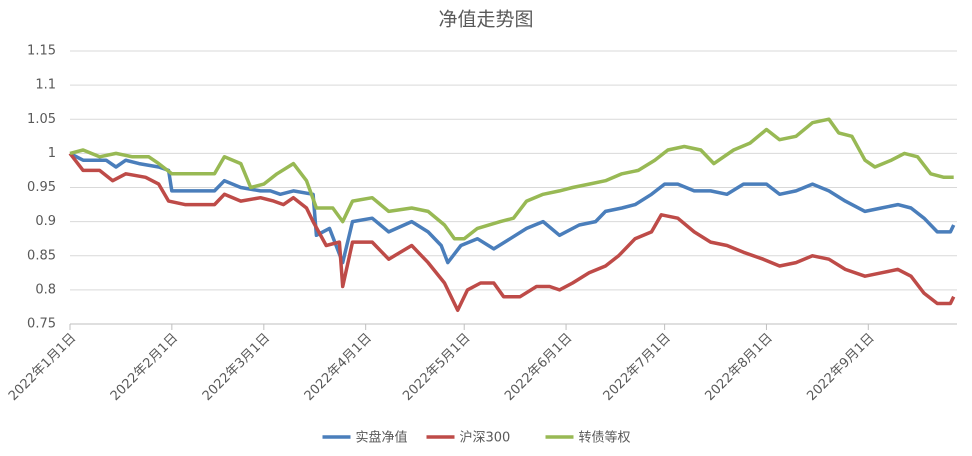  I want to click on y-tick-label: 0.9, so click(45, 221).